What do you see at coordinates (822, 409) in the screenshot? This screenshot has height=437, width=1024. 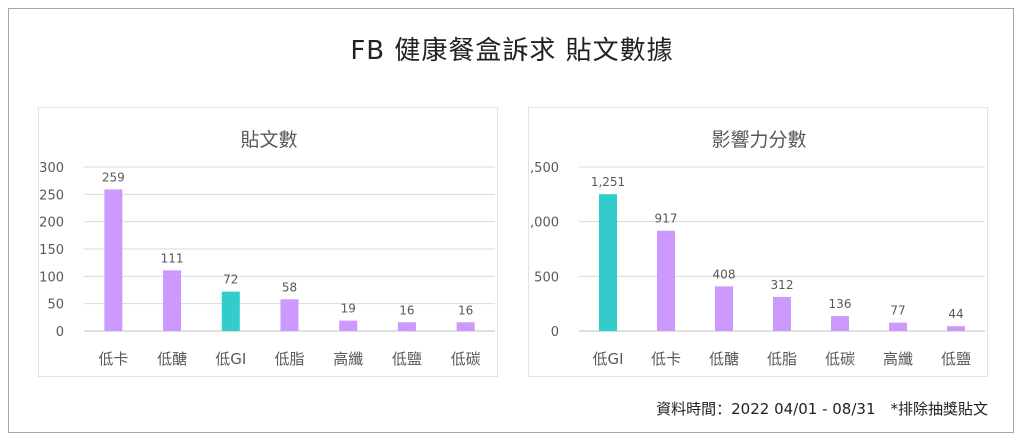 I see `data-period-footnote: 資料時間：2022 04/01 - 08/31 *排除抽獎貼文` at bounding box center [822, 409].